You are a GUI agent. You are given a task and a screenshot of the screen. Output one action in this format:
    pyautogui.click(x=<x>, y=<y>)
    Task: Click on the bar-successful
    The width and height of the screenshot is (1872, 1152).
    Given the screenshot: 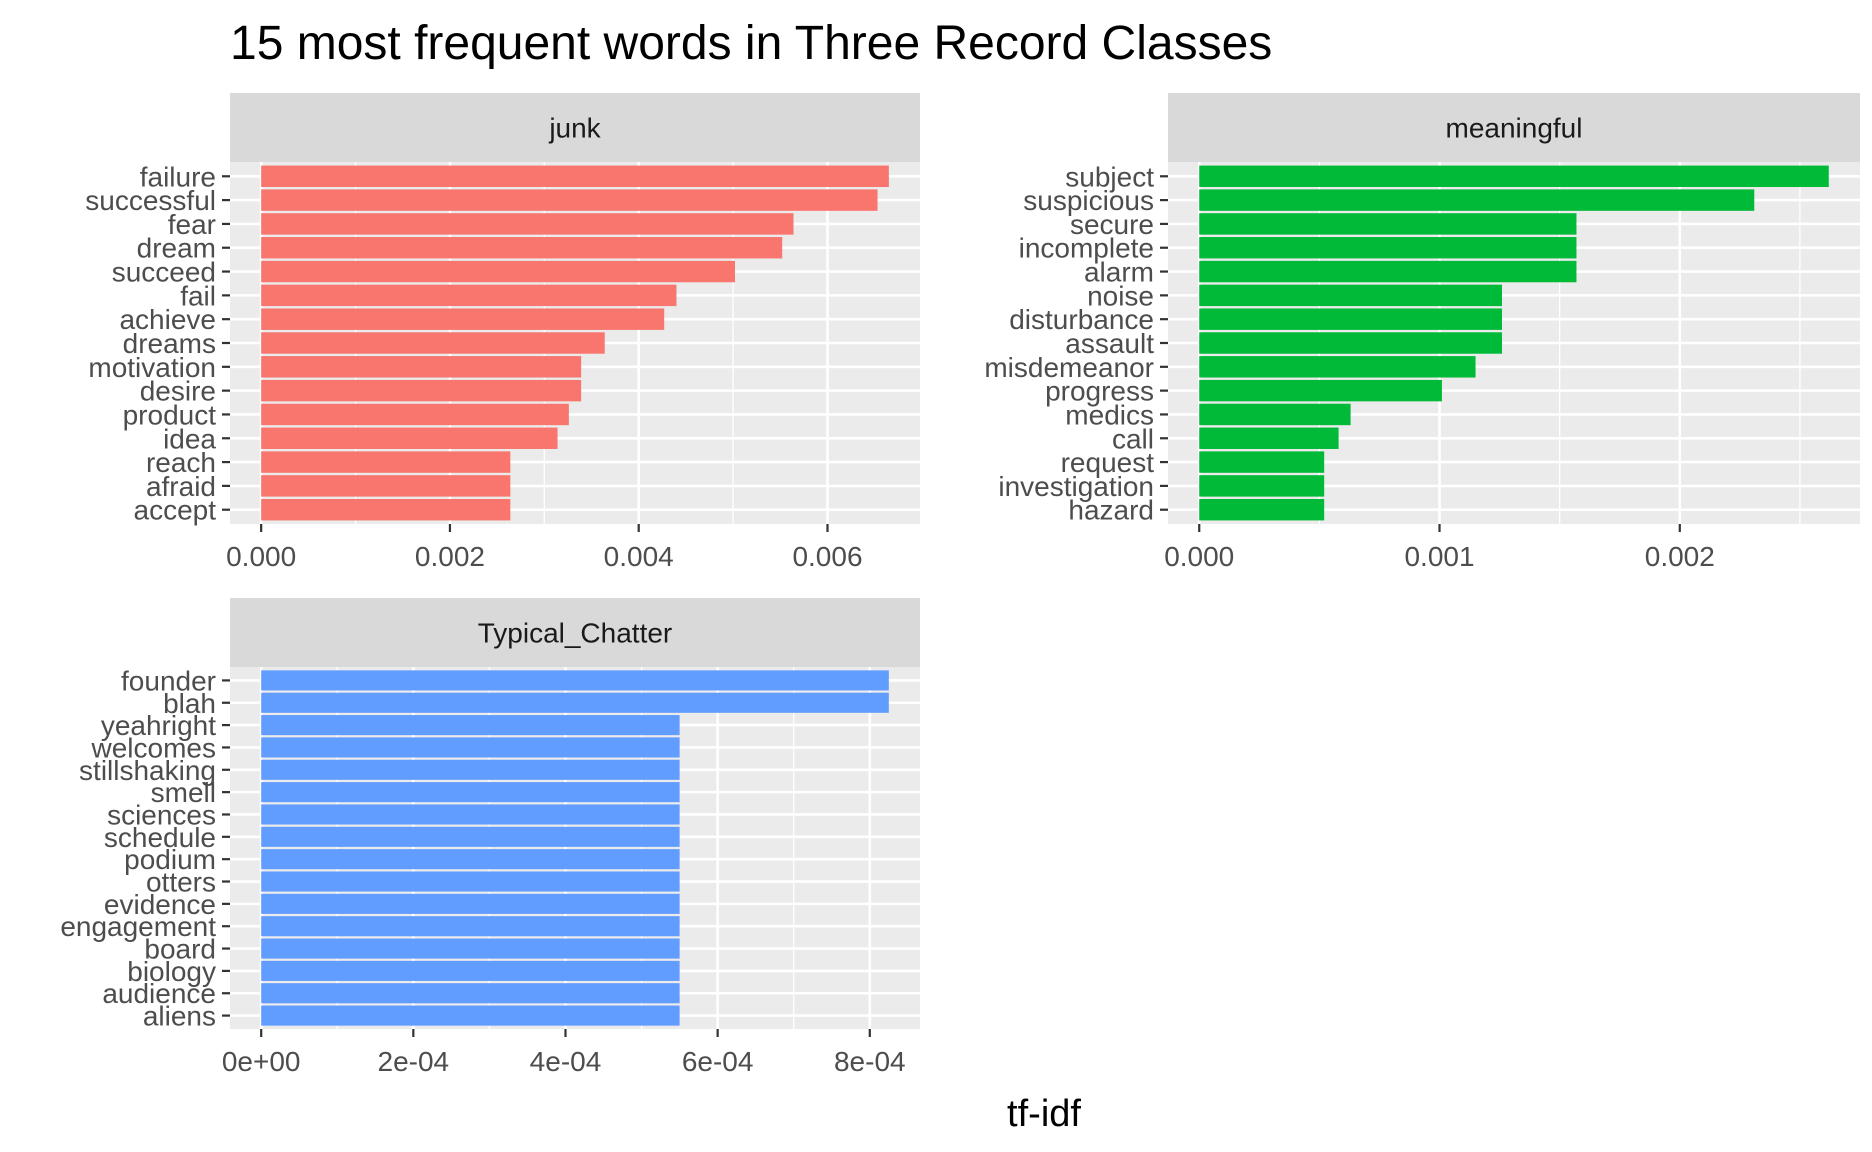 What is the action you would take?
    pyautogui.click(x=569, y=200)
    